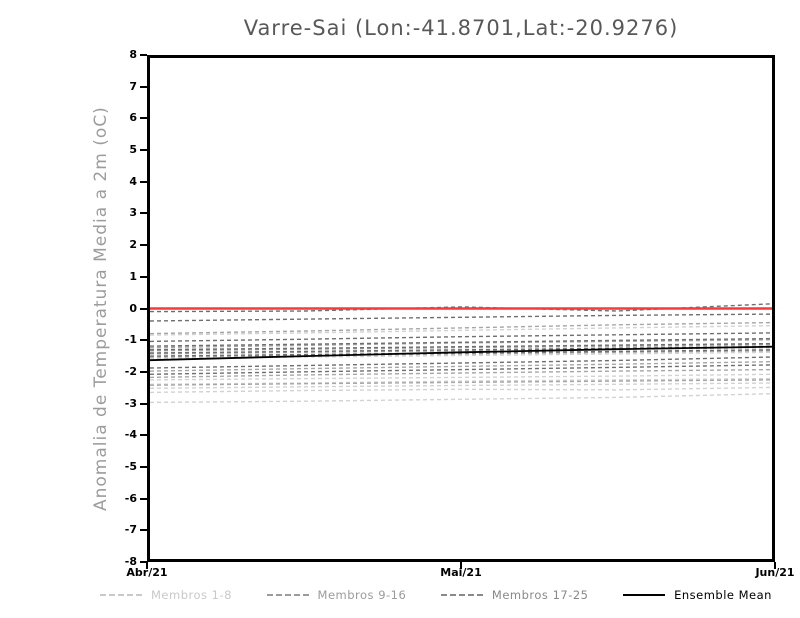 The width and height of the screenshot is (800, 618). I want to click on y-tick-label: -6, so click(130, 498).